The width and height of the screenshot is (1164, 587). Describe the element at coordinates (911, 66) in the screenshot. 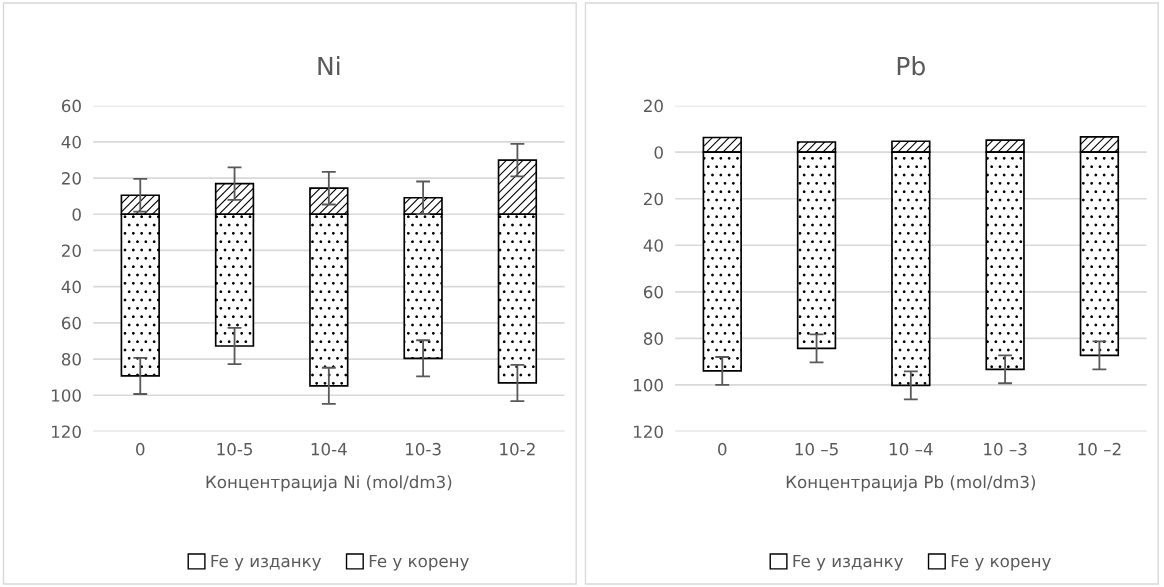

I see `chart-title: Pb` at that location.